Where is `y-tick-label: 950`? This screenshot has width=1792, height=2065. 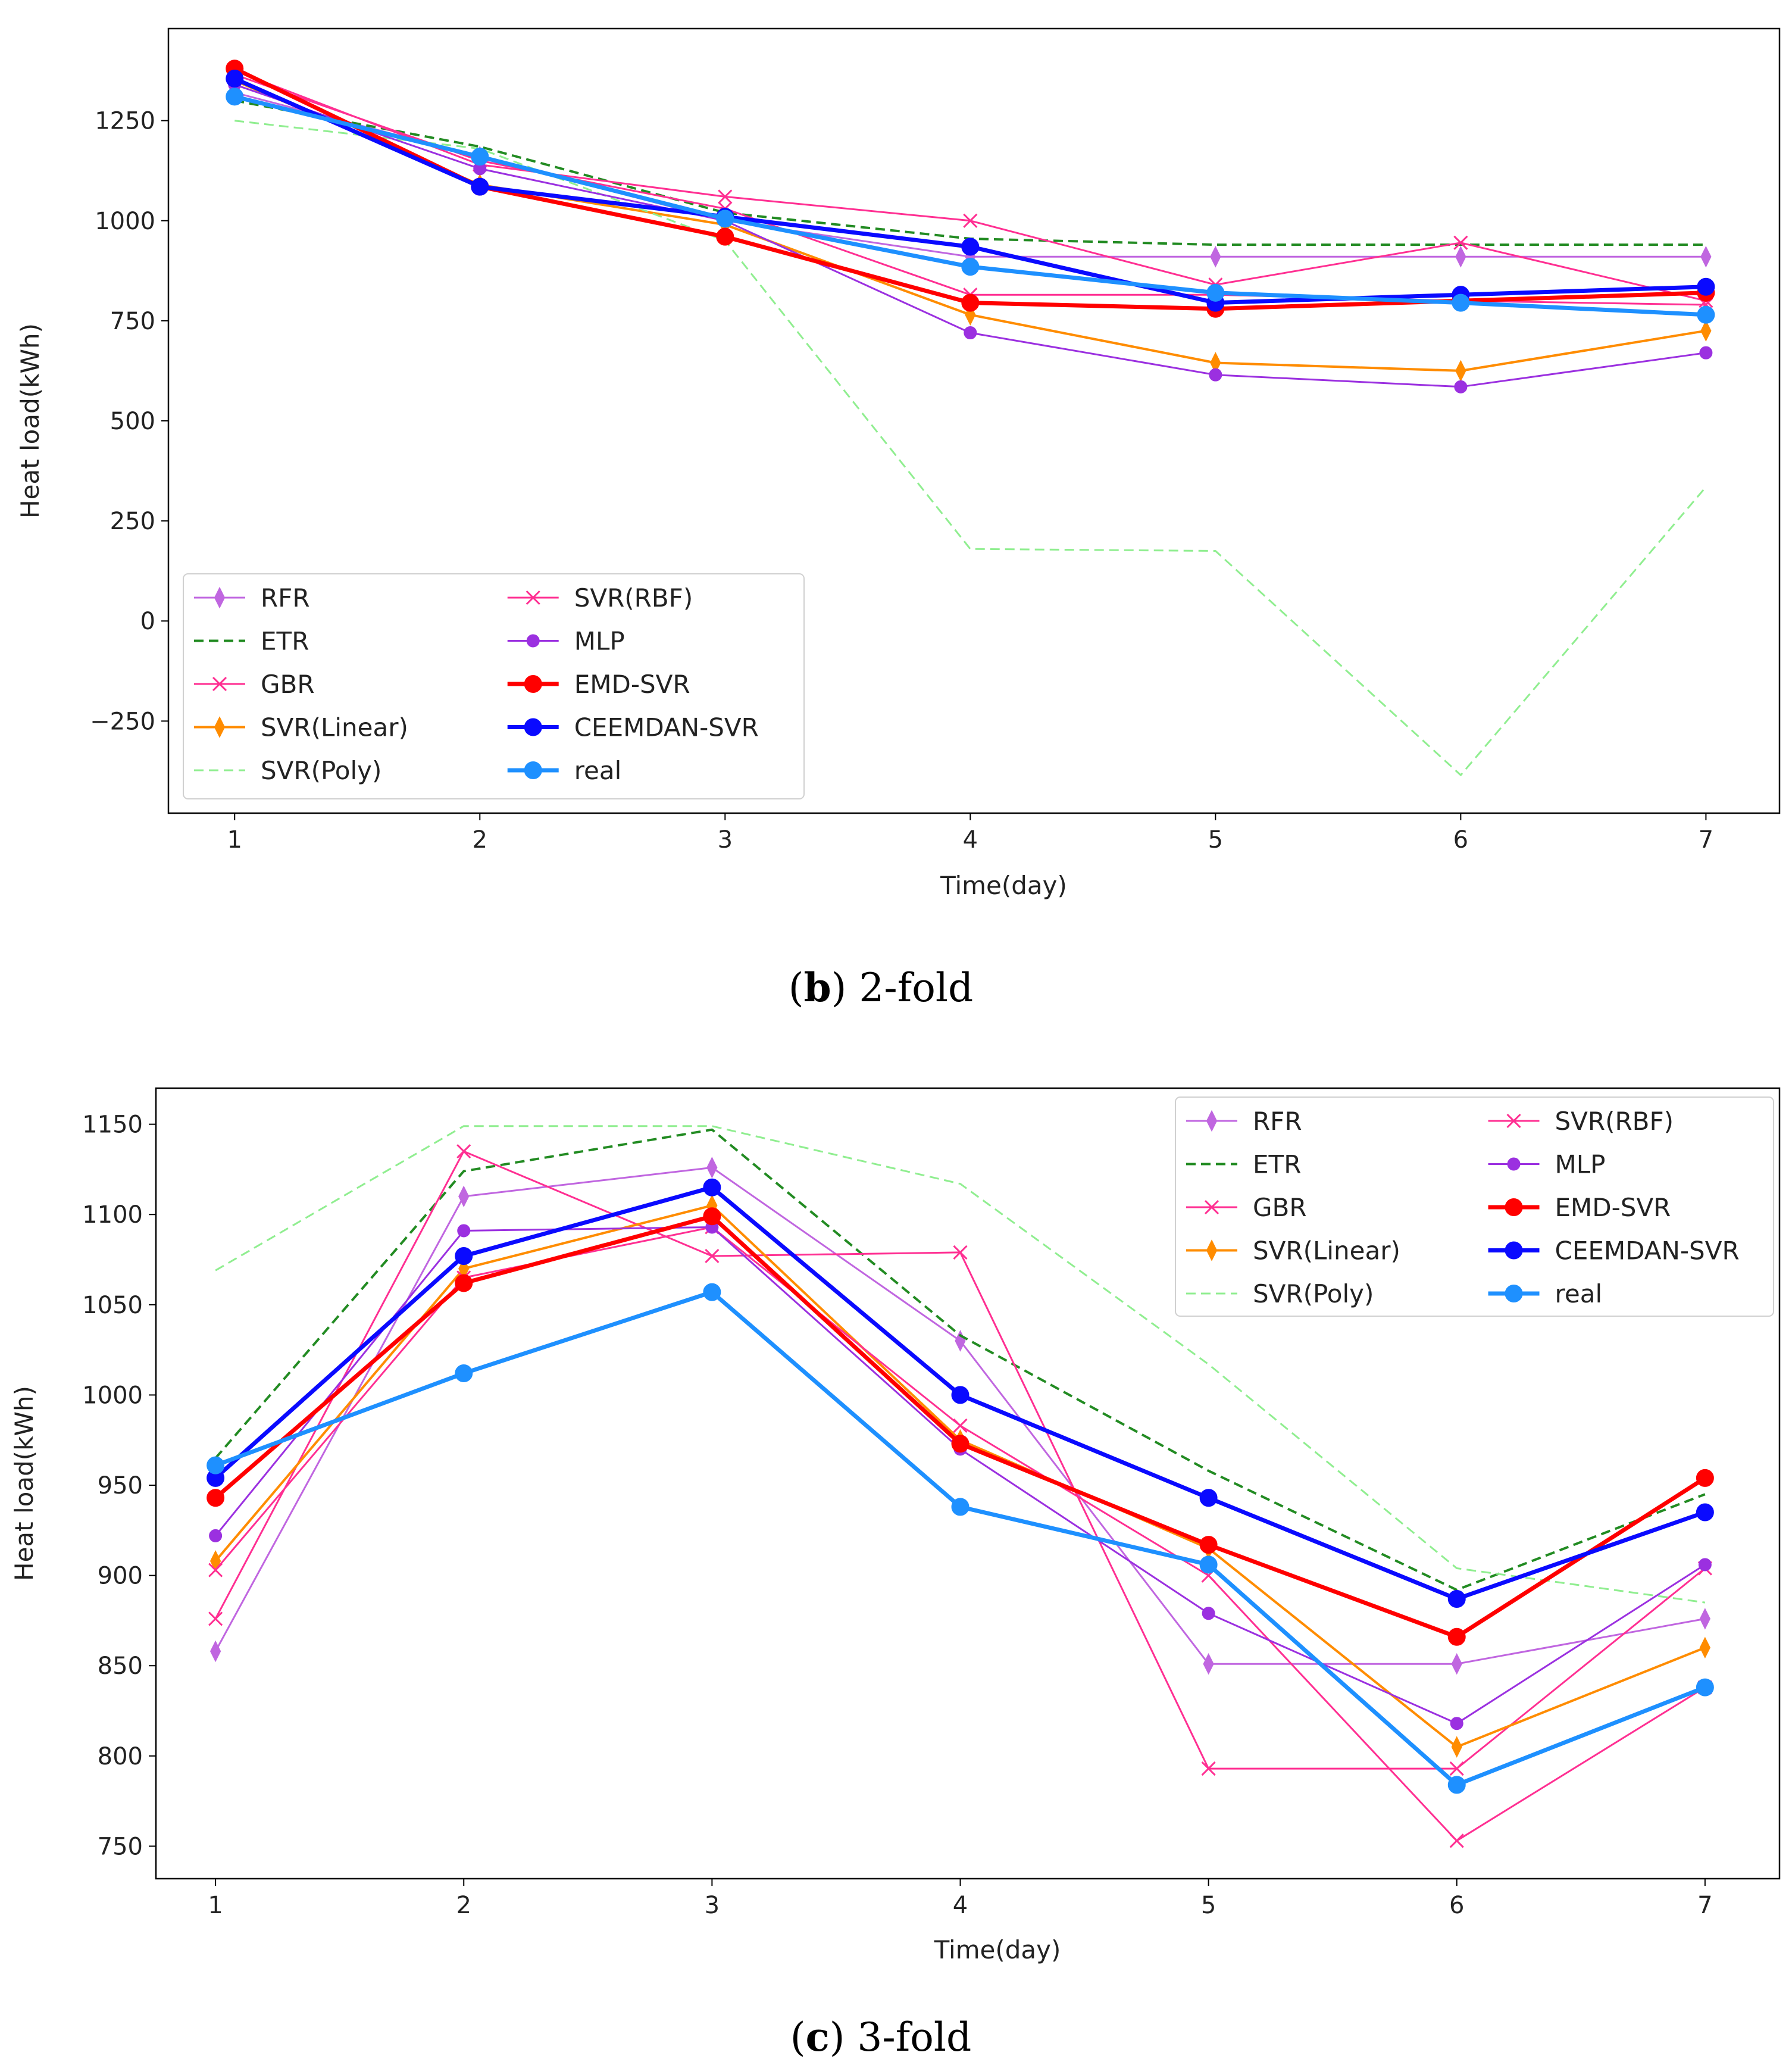 y-tick-label: 950 is located at coordinates (121, 1485).